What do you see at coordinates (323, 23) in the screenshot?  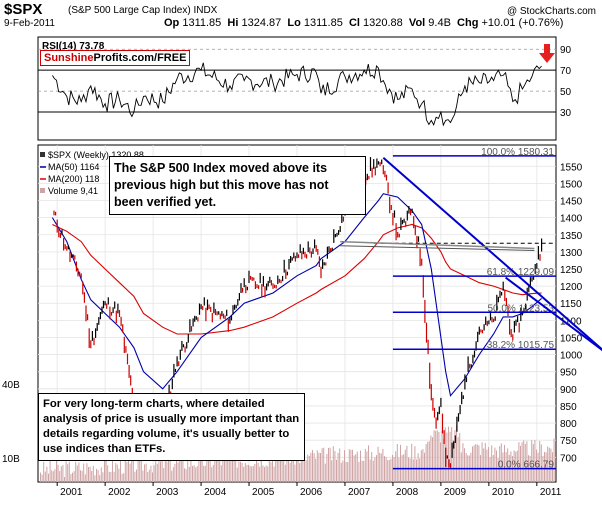 I see `lo-value: 1311.85` at bounding box center [323, 23].